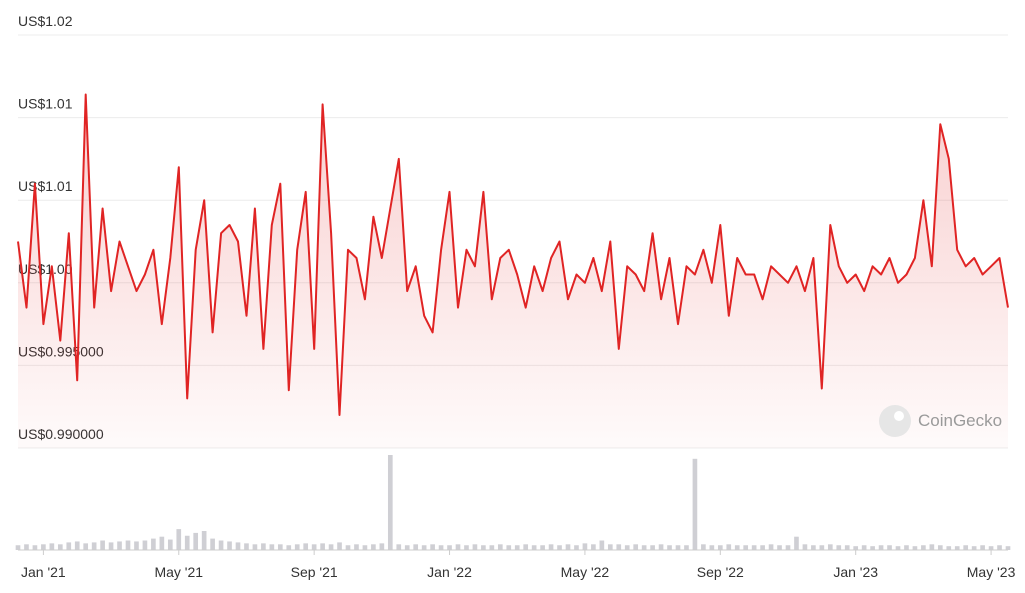  What do you see at coordinates (178, 572) in the screenshot?
I see `x-tick-label: May '21` at bounding box center [178, 572].